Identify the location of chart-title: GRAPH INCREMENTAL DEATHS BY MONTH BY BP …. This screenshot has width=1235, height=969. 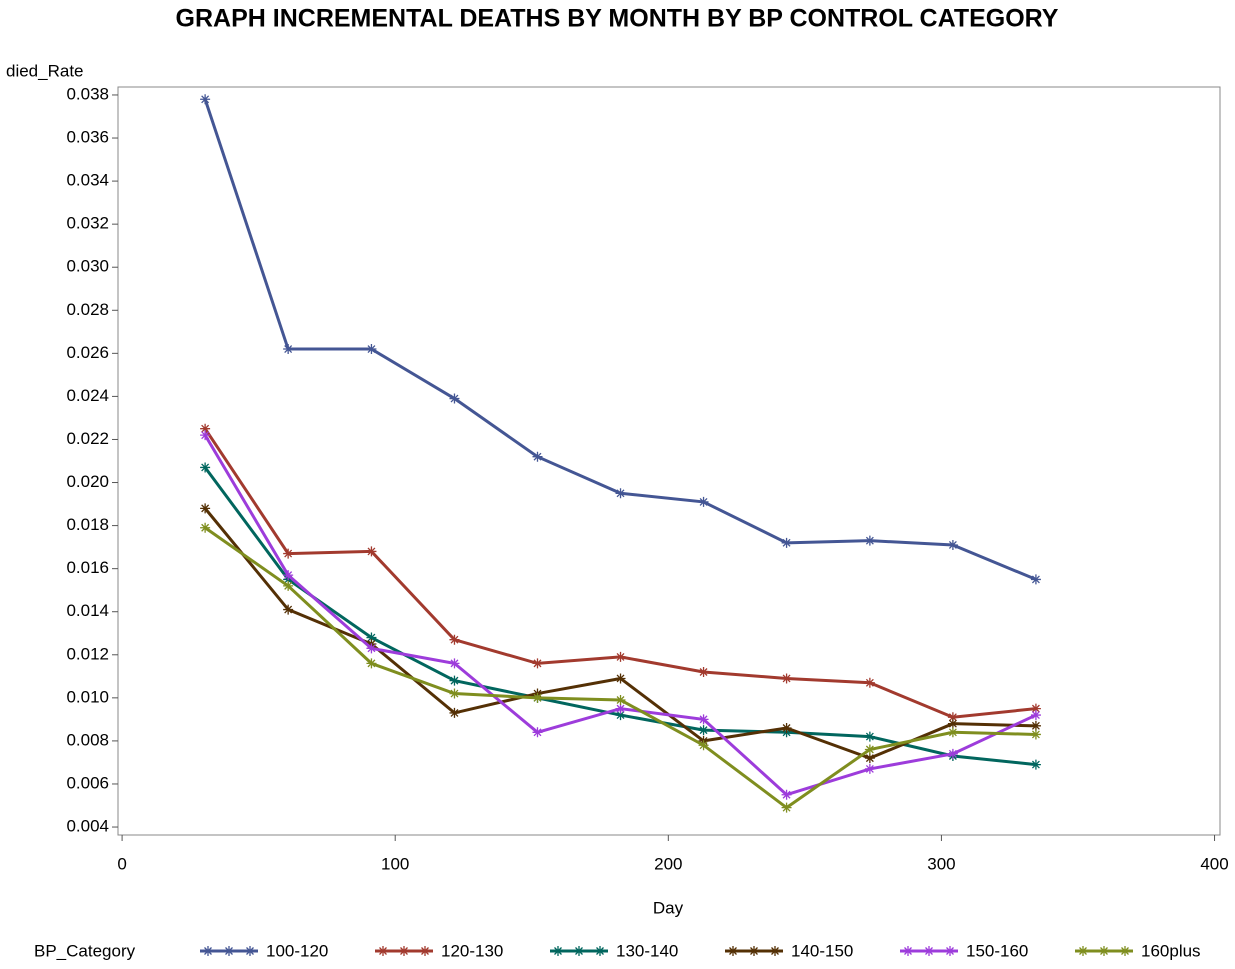
(617, 19).